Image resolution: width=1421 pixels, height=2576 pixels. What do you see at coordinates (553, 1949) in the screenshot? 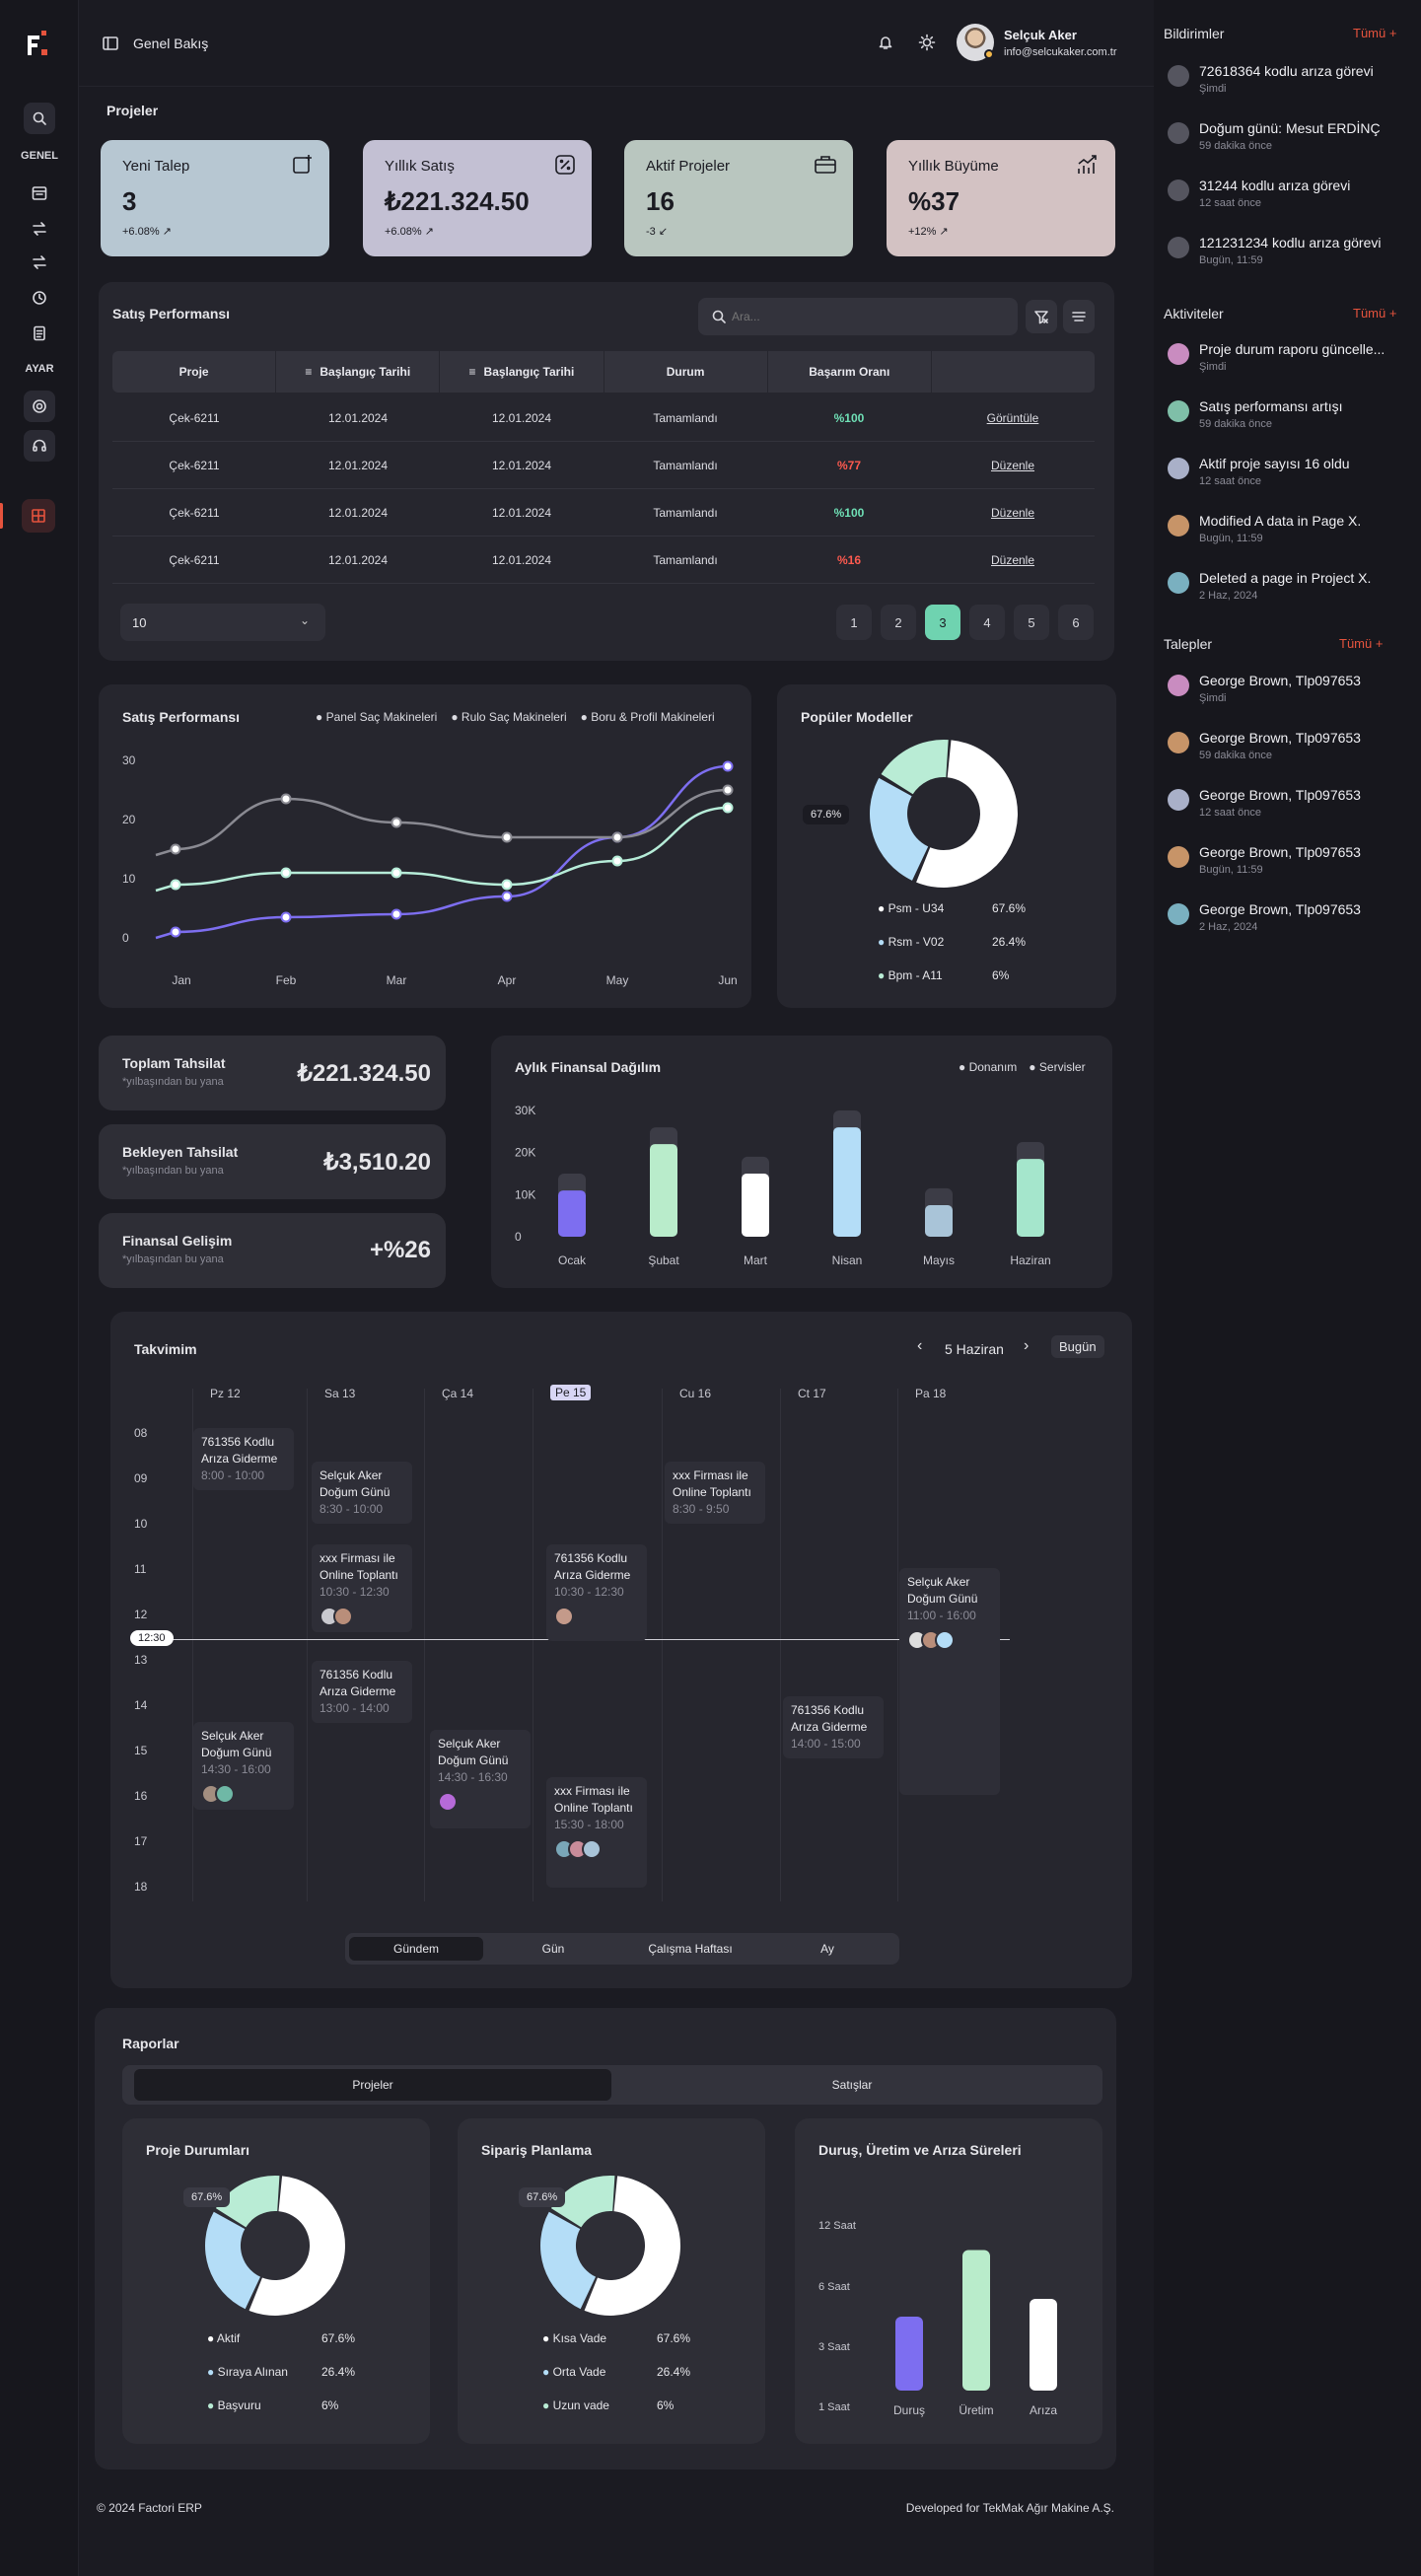
I see `view-tab: Gün` at bounding box center [553, 1949].